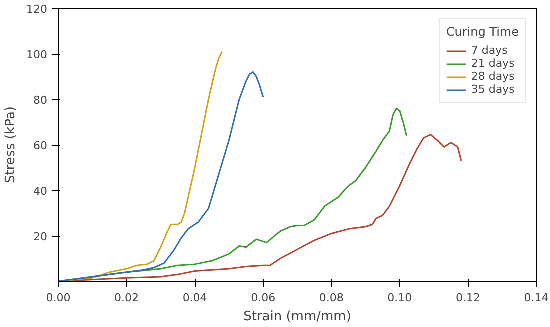  What do you see at coordinates (127, 298) in the screenshot?
I see `x-tick-label: 0.02` at bounding box center [127, 298].